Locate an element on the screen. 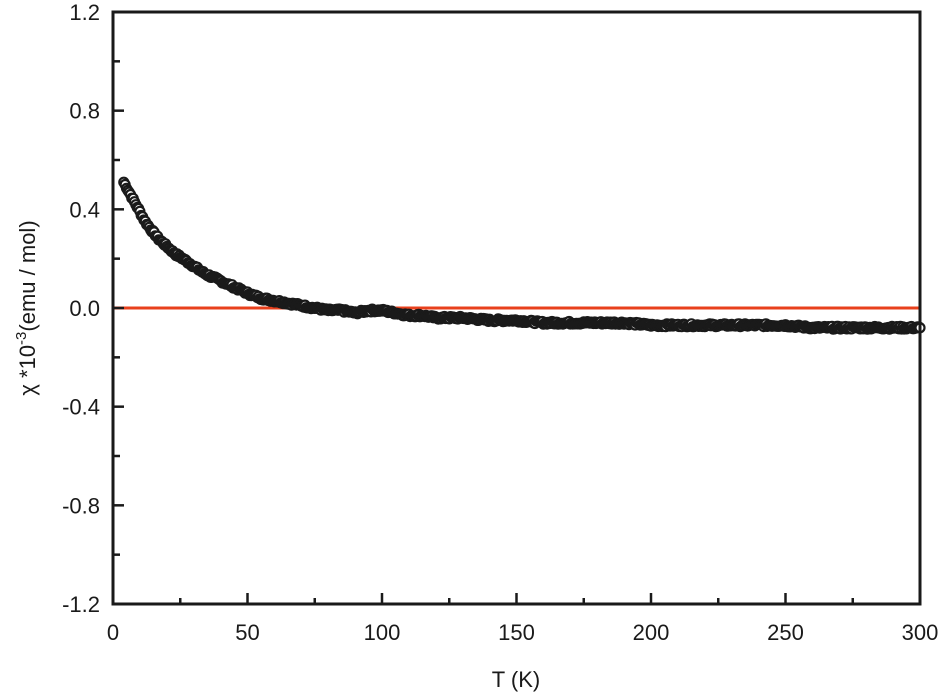 Image resolution: width=945 pixels, height=697 pixels. y-tick-label: 0.0 is located at coordinates (84, 308).